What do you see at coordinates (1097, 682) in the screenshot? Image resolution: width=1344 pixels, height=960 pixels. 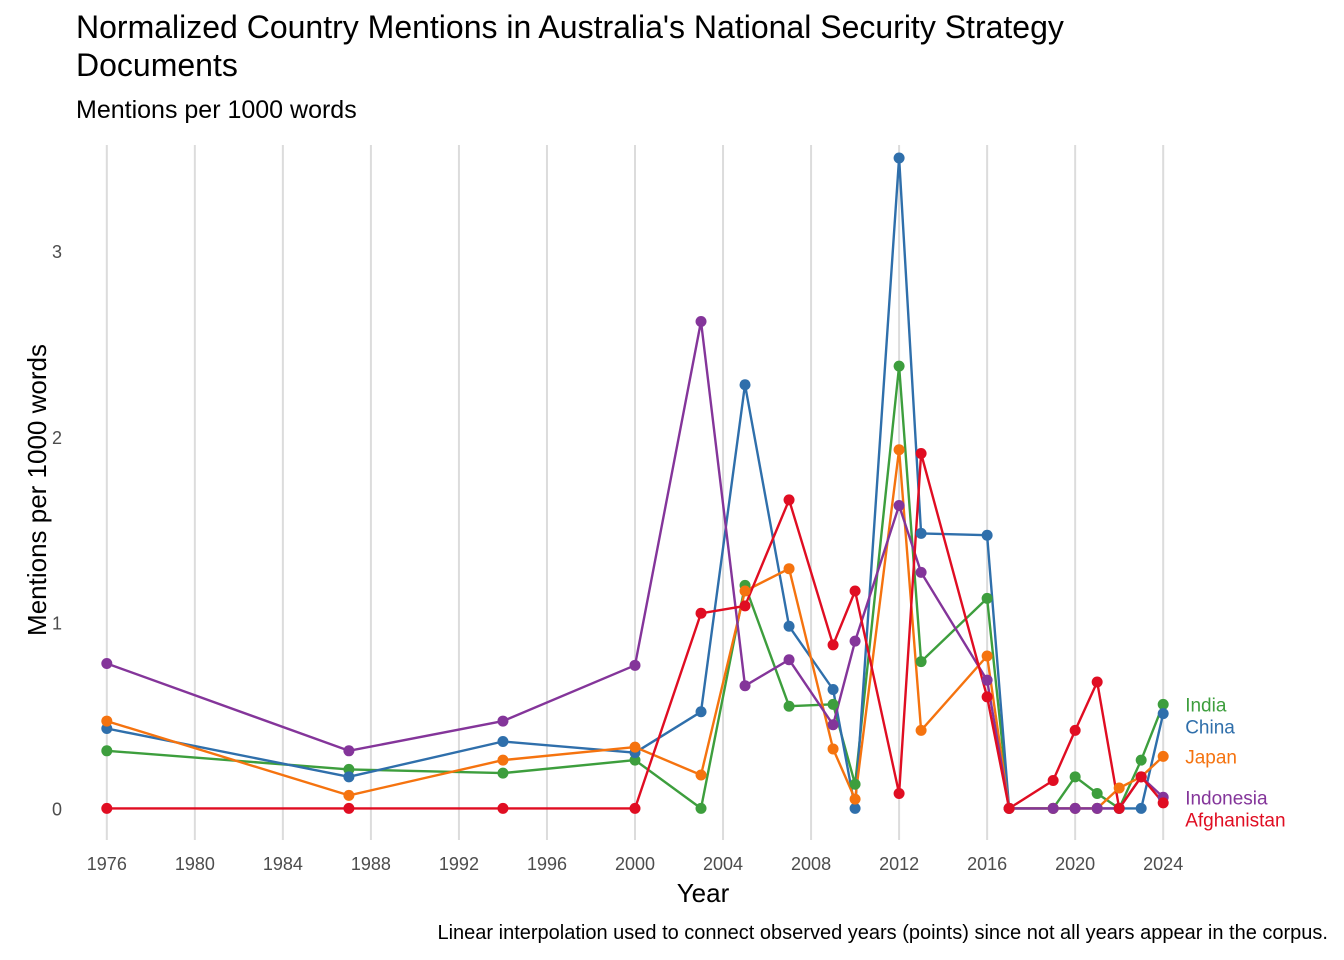 I see `point-afghanistan-2021` at bounding box center [1097, 682].